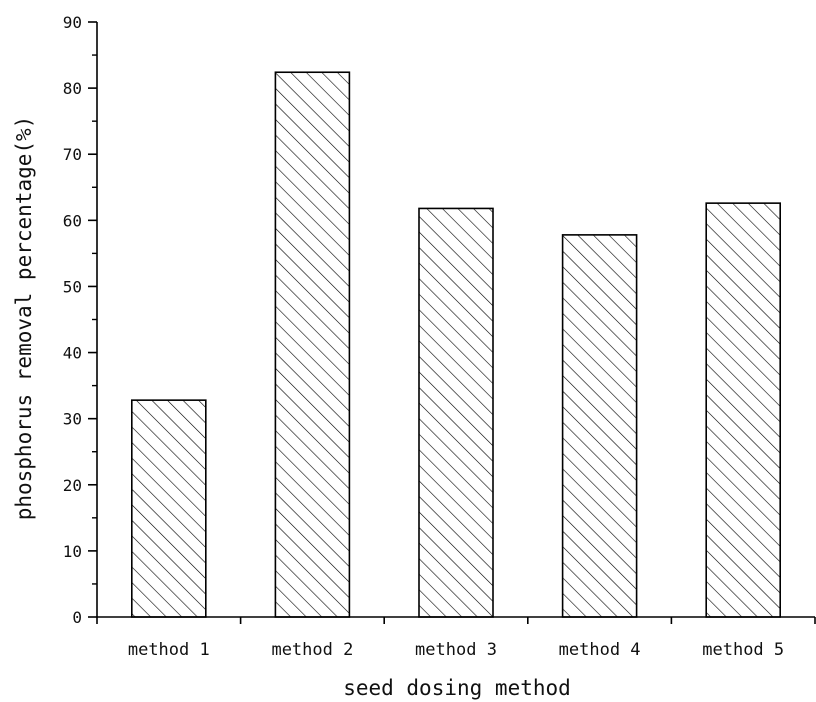  Describe the element at coordinates (72, 419) in the screenshot. I see `y-tick-label: 30` at that location.